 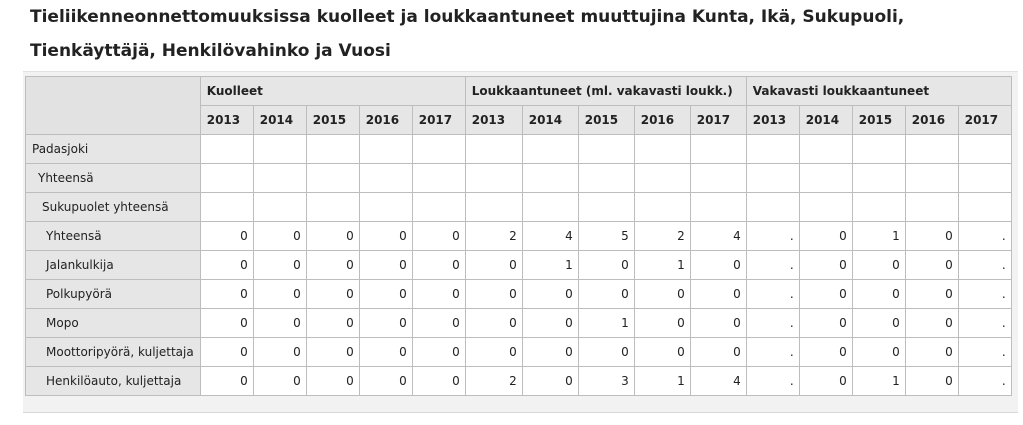 What do you see at coordinates (113, 294) in the screenshot?
I see `row-label: Polkupyörä` at bounding box center [113, 294].